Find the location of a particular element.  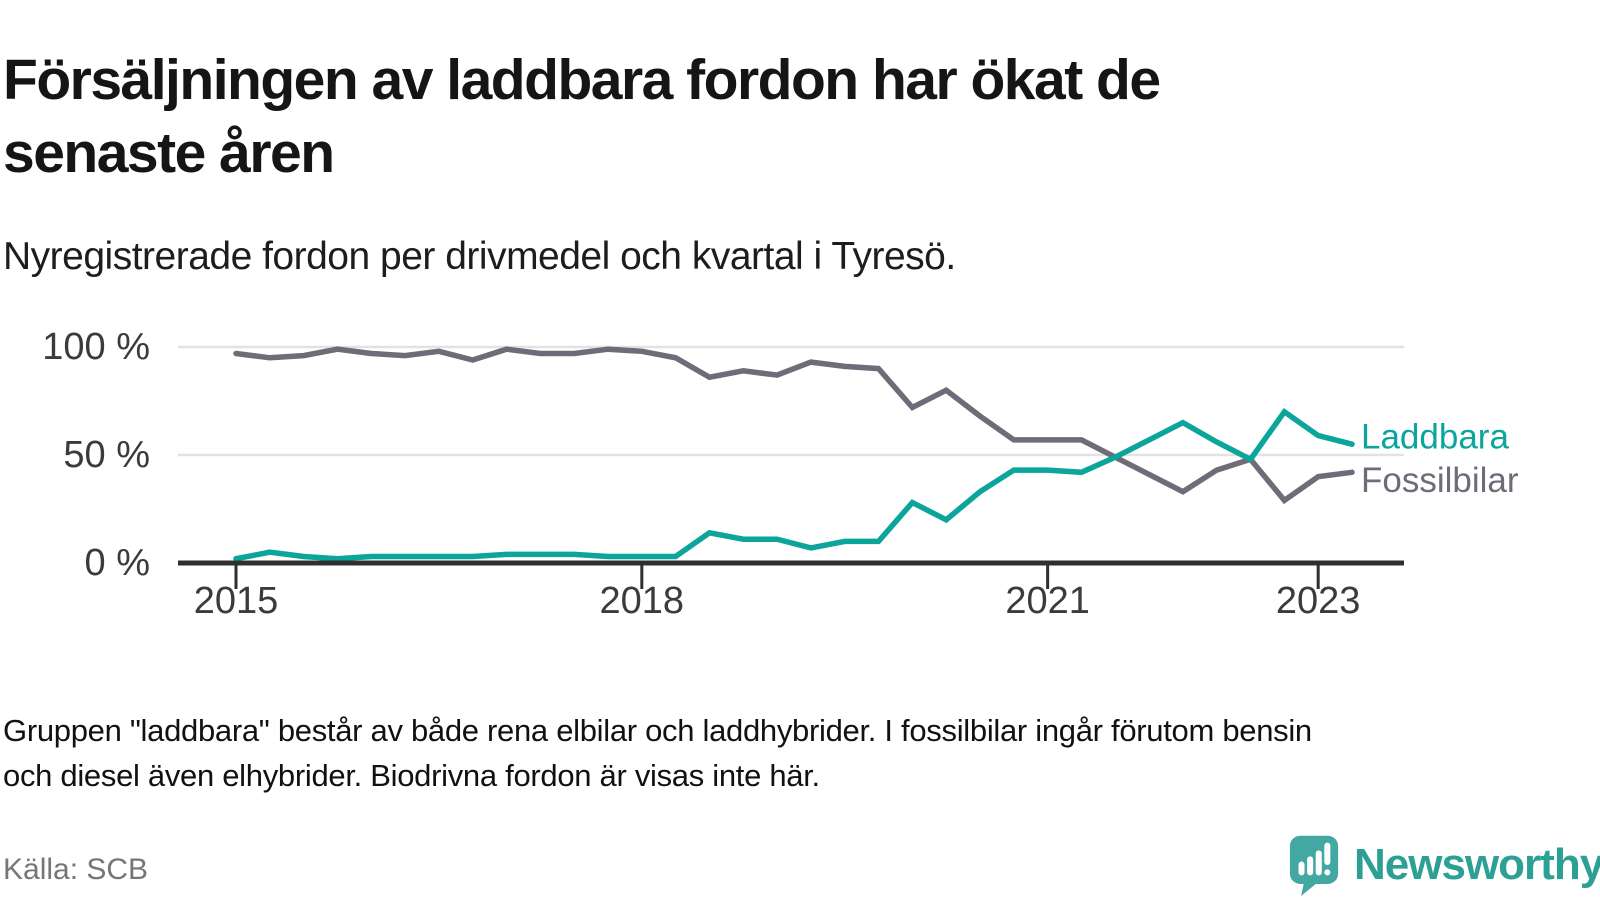

y-axis-tick-label: 50 % is located at coordinates (106, 455).